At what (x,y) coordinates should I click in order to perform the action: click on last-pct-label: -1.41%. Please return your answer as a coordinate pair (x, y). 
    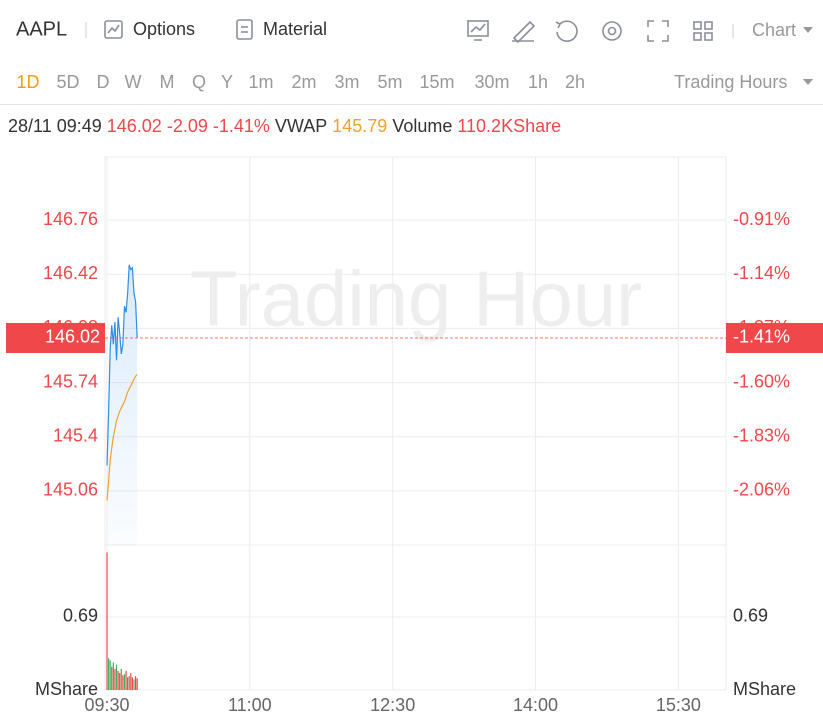
    Looking at the image, I should click on (761, 337).